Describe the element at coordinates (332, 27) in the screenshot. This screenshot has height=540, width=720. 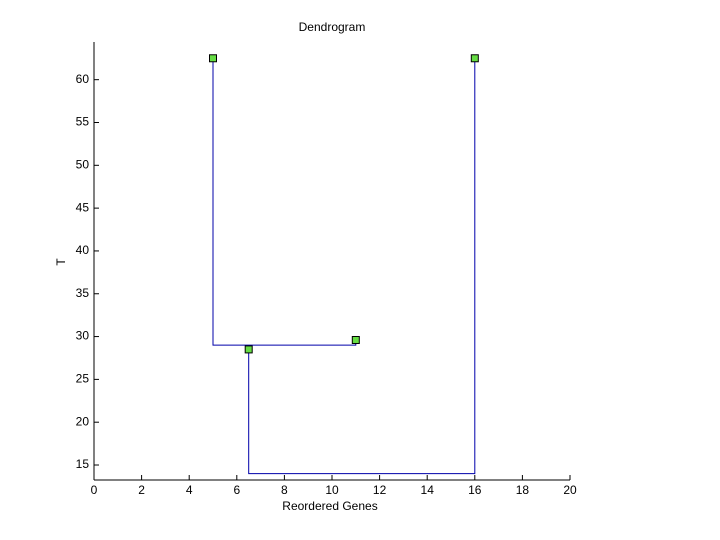
I see `chart-title: Dendrogram` at that location.